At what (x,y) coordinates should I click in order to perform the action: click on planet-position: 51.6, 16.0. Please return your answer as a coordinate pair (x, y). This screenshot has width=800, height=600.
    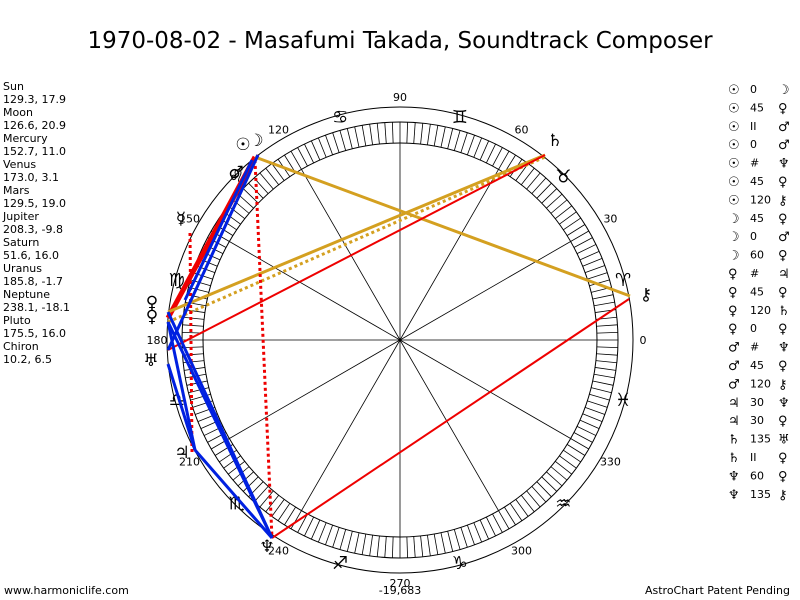
    Looking at the image, I should click on (31, 255).